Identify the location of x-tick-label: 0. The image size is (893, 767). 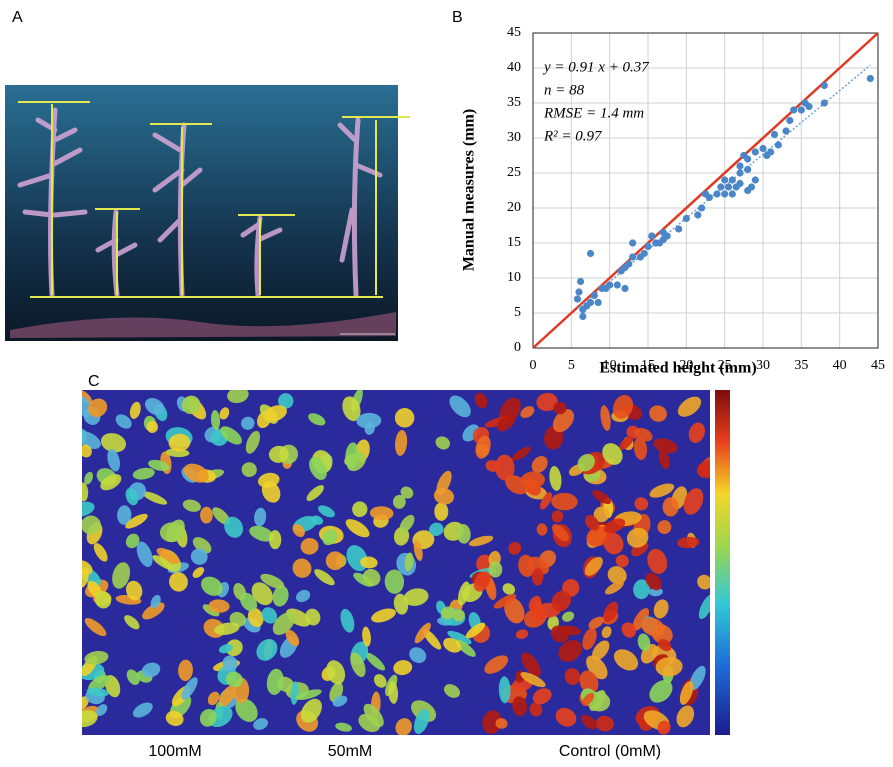
(533, 365).